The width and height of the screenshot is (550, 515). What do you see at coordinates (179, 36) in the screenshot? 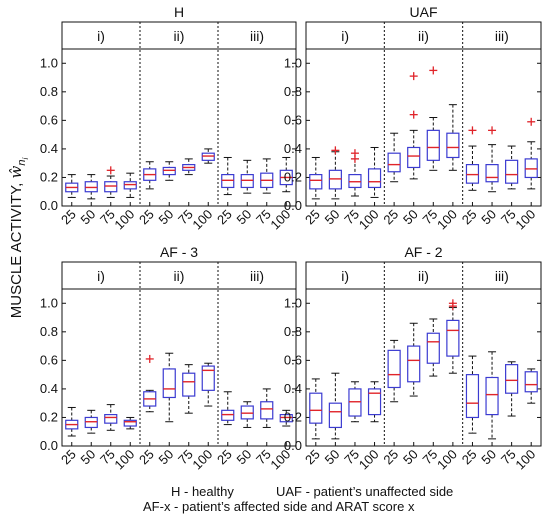
I see `group-label: ii)` at bounding box center [179, 36].